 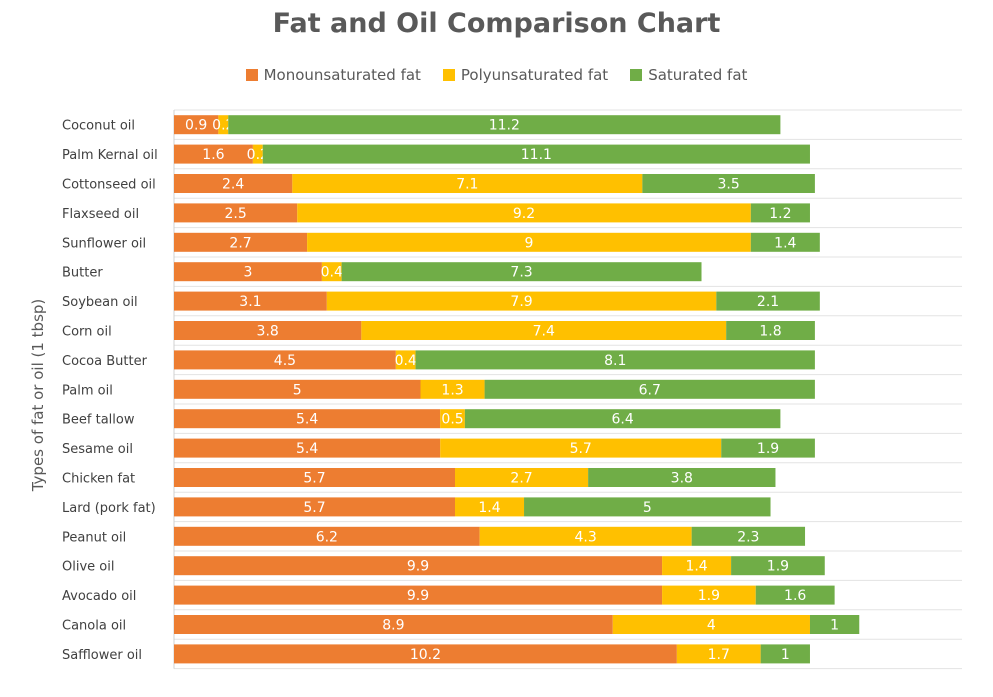 What do you see at coordinates (448, 75) in the screenshot?
I see `legend-swatch-polyunsaturated` at bounding box center [448, 75].